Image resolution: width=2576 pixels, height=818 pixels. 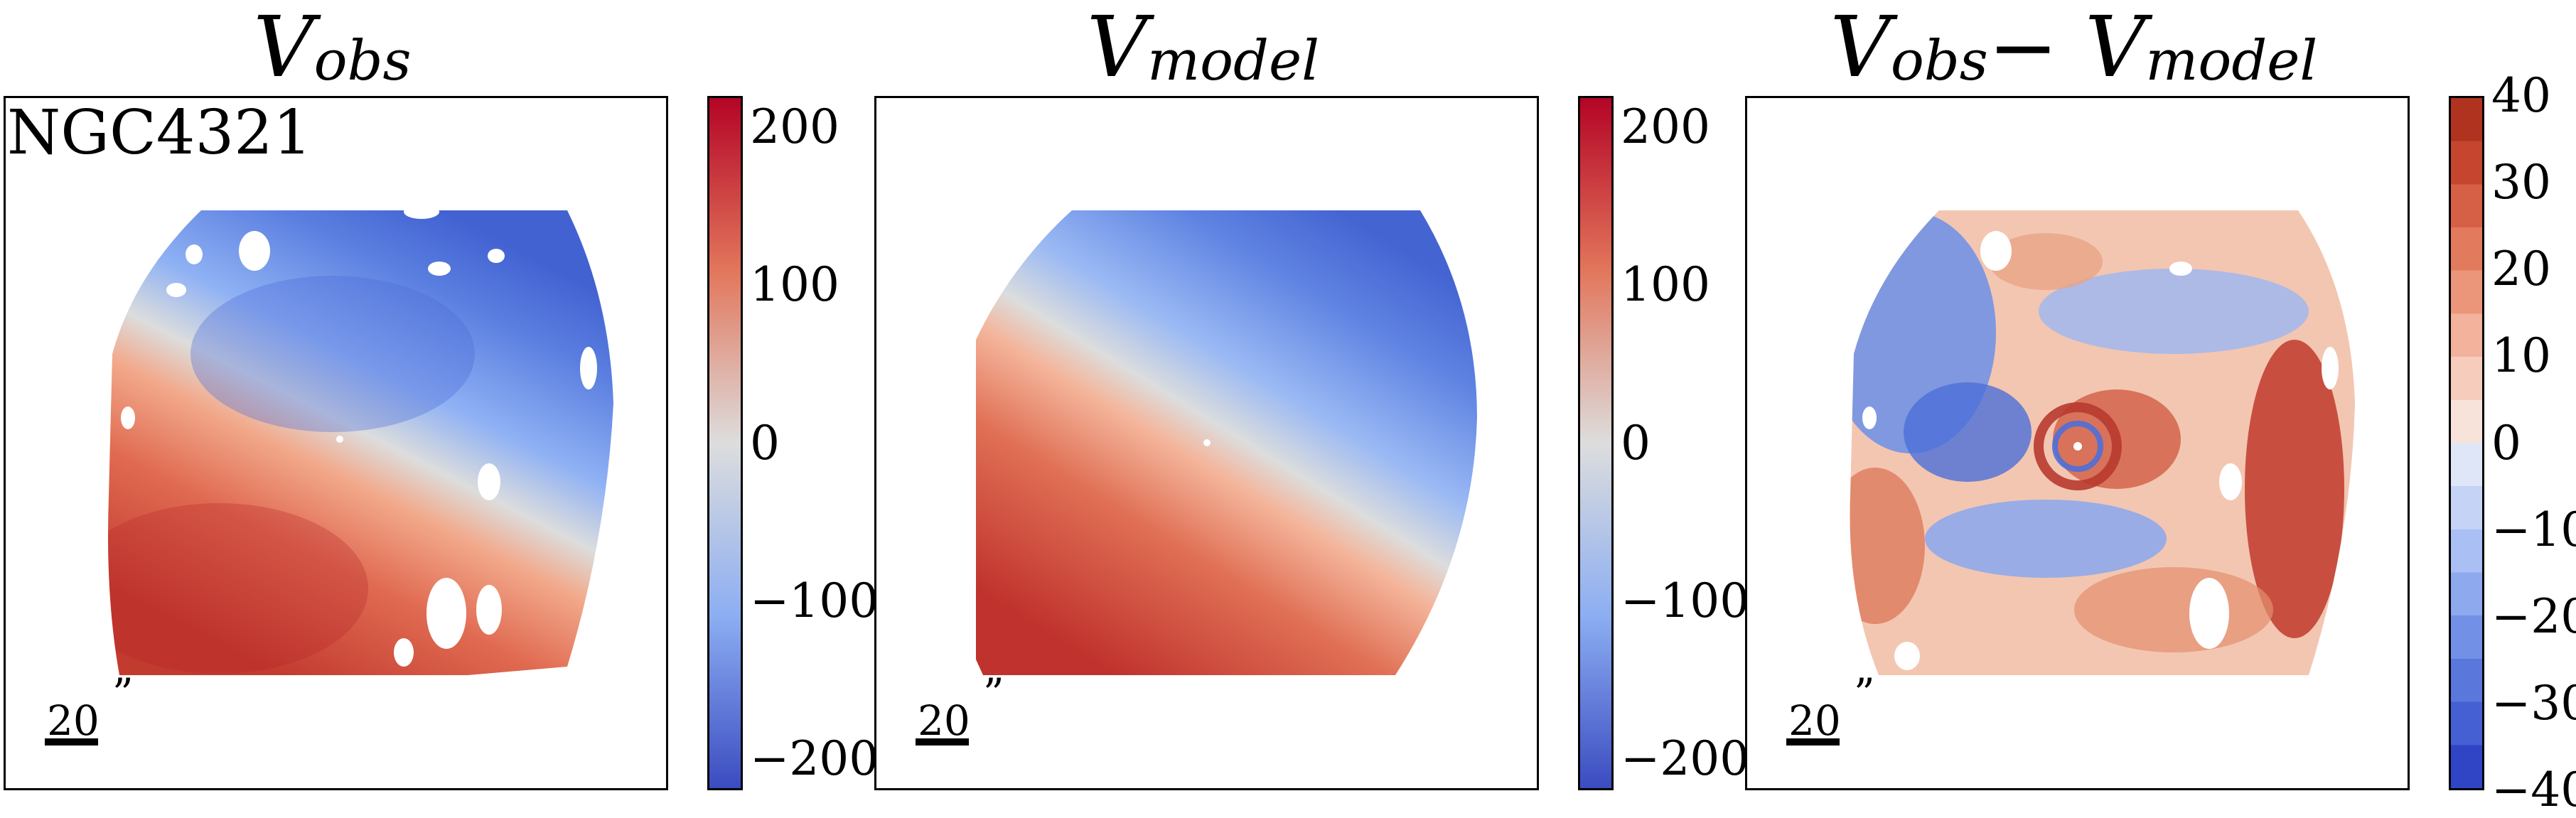 What do you see at coordinates (1596, 443) in the screenshot?
I see `colorbar-model` at bounding box center [1596, 443].